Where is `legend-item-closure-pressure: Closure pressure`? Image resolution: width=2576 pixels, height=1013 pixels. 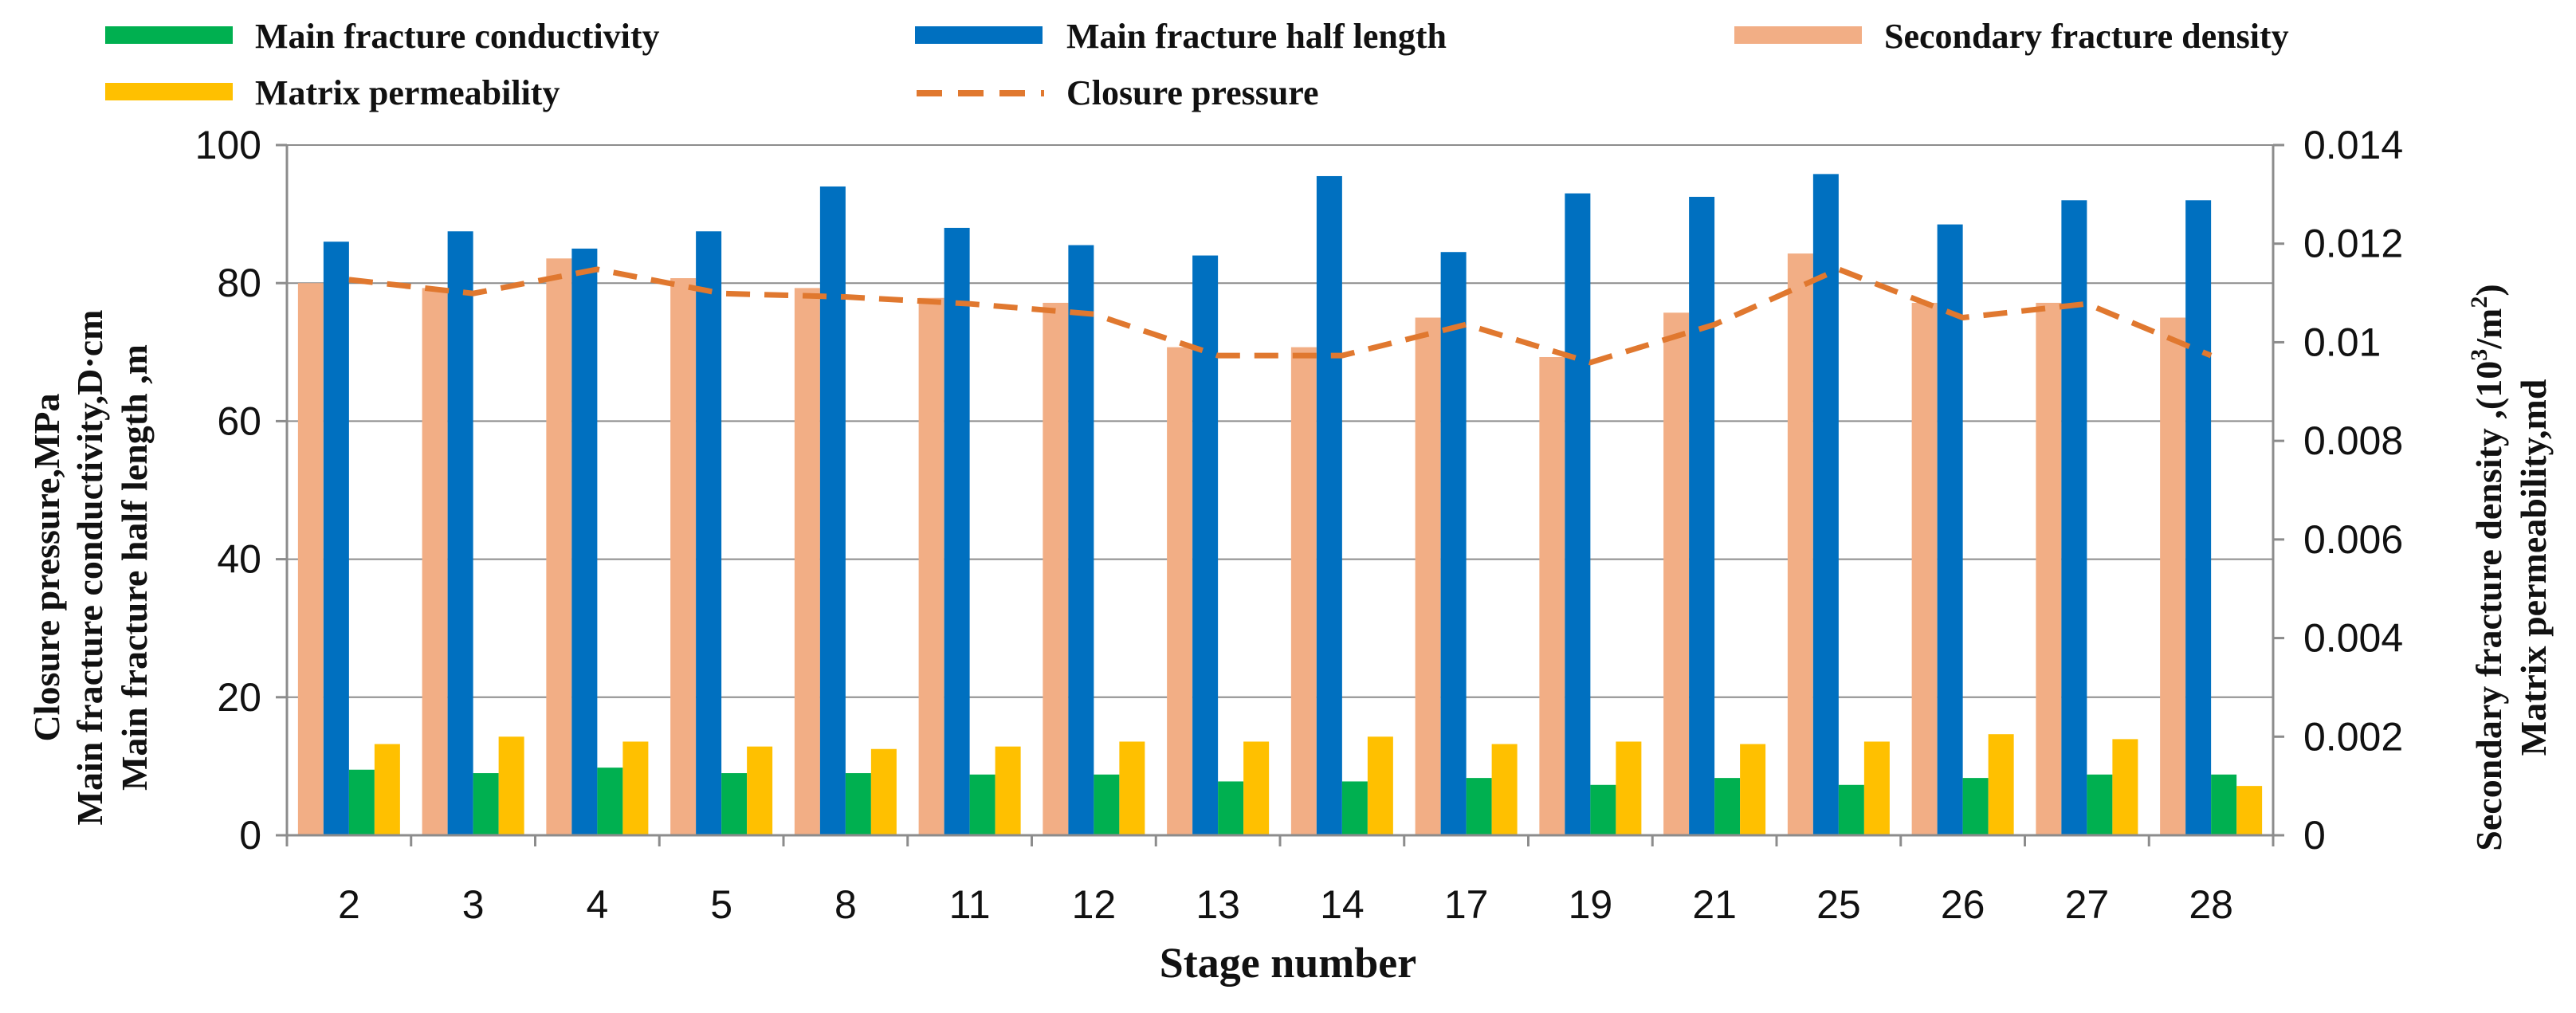 legend-item-closure-pressure: Closure pressure is located at coordinates (1118, 92).